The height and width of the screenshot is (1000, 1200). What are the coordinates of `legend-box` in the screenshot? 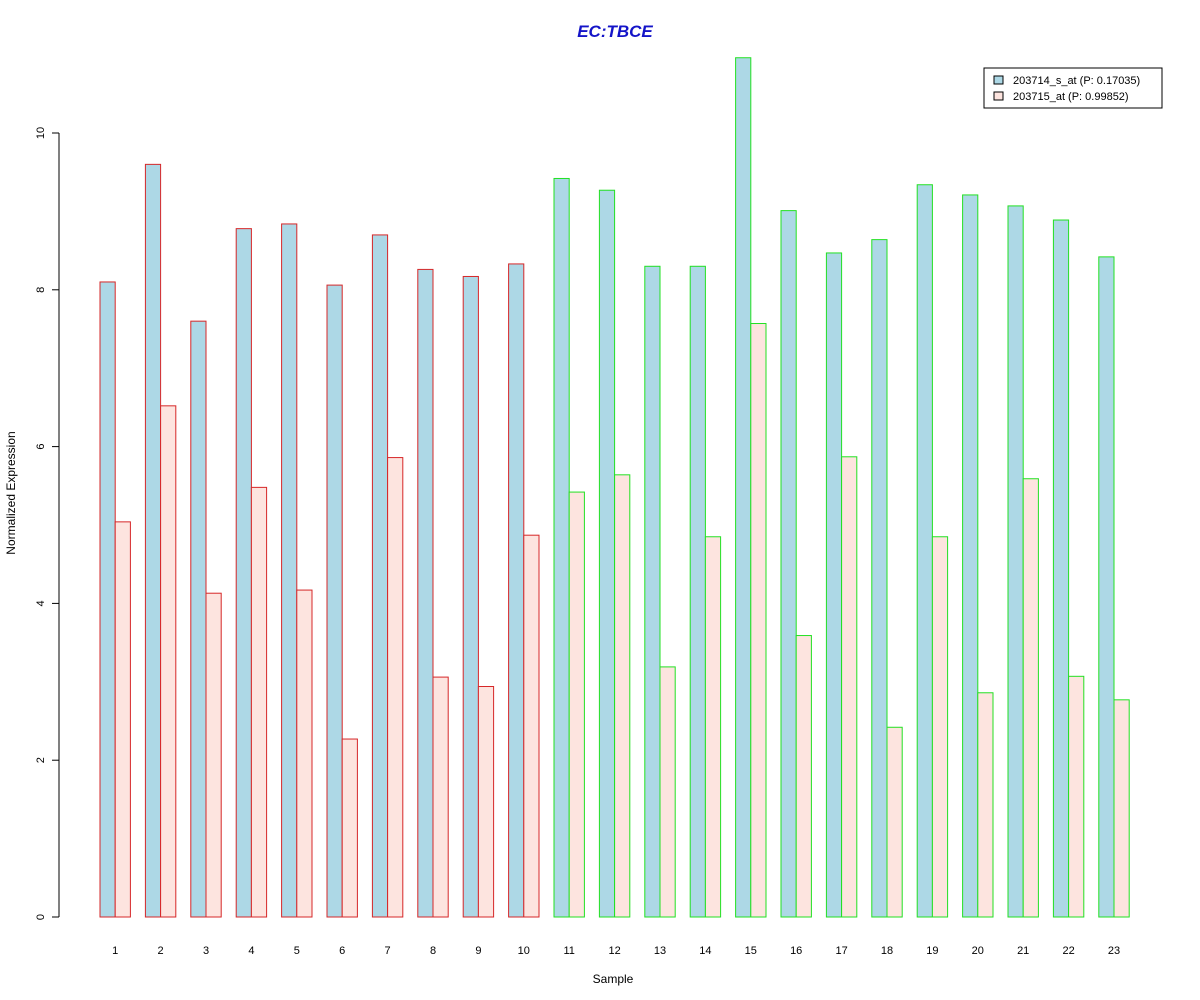 It's located at (1073, 88).